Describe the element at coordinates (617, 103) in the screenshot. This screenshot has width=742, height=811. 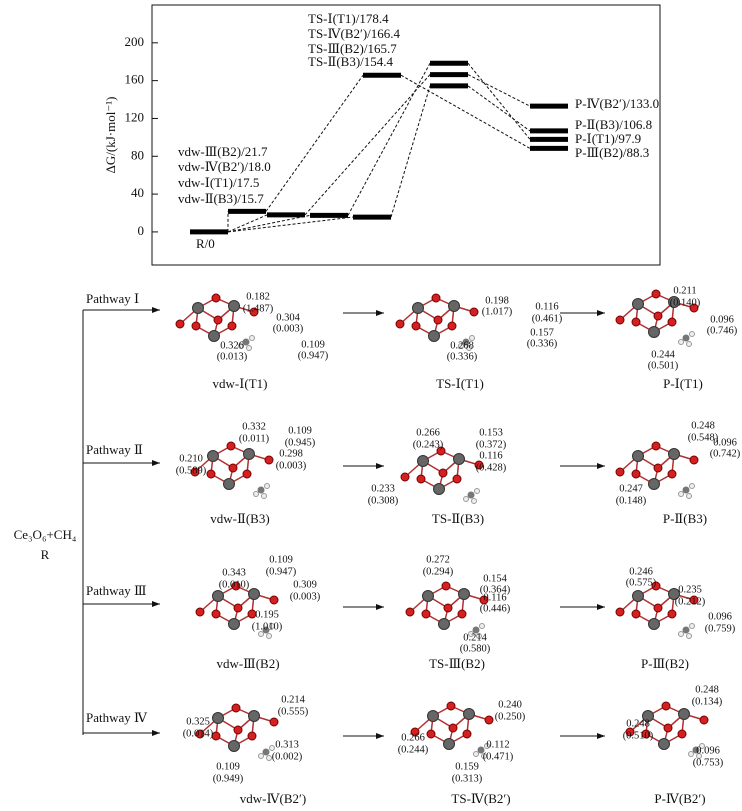
I see `level-label: P-Ⅳ(B2′)/133.0` at that location.